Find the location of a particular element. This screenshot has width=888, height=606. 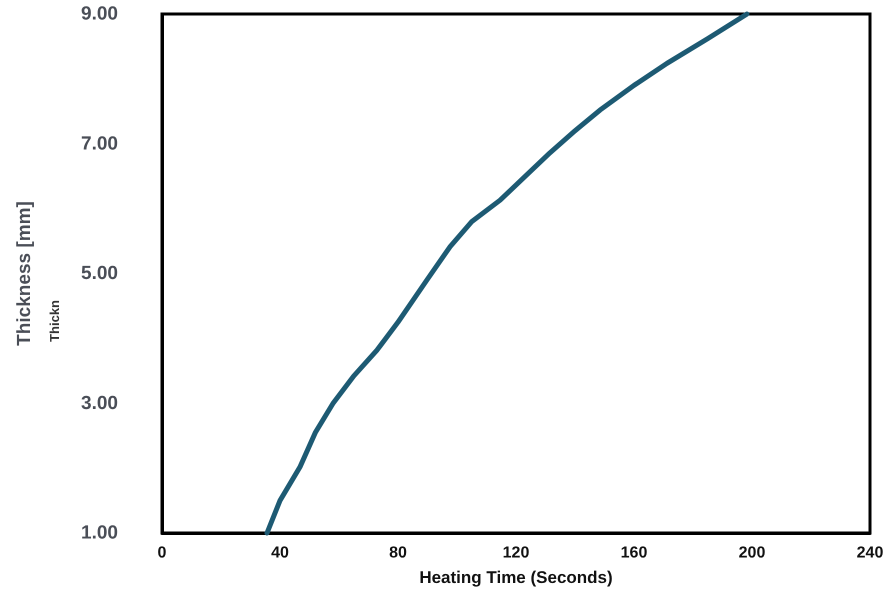

x-tick-label: 120 is located at coordinates (516, 553).